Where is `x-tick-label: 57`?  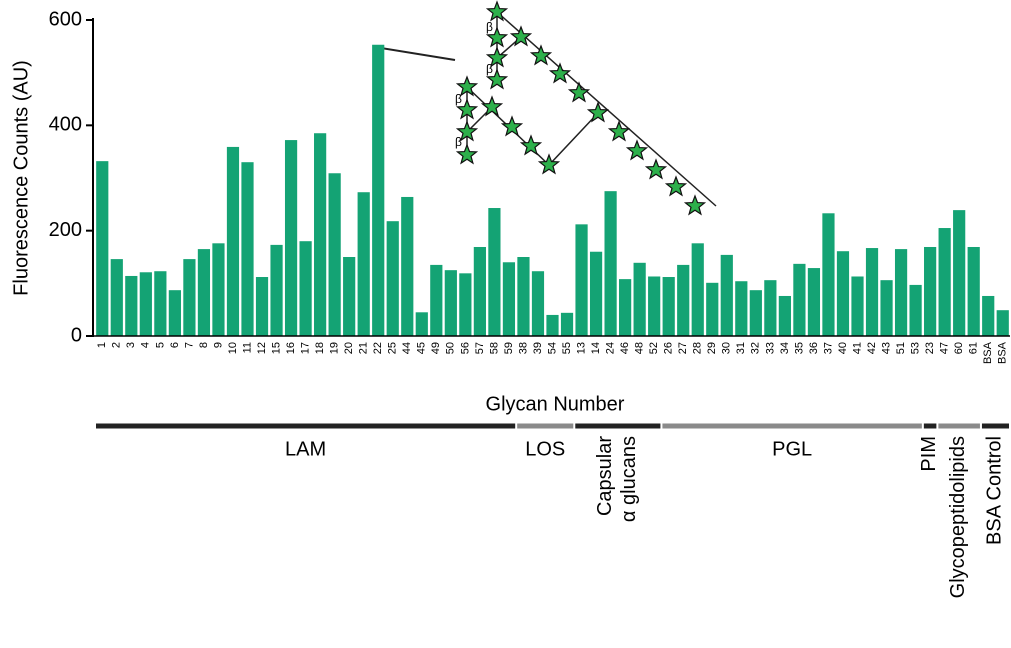 x-tick-label: 57 is located at coordinates (480, 348).